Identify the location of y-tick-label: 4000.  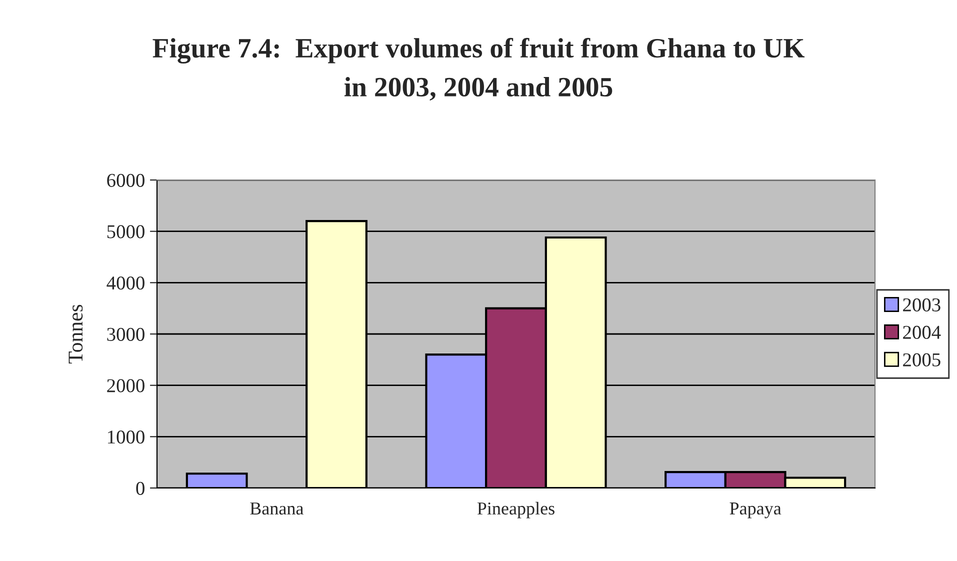
(125, 283).